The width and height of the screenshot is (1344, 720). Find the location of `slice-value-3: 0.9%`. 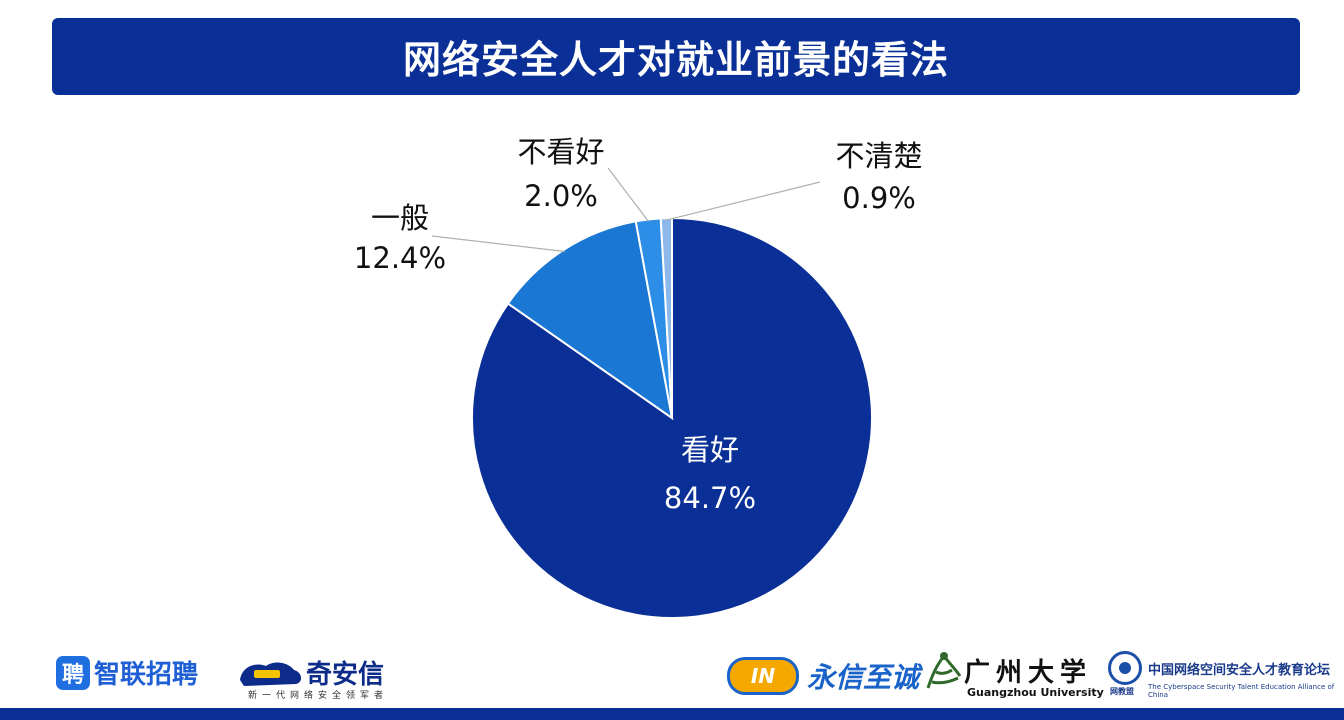

slice-value-3: 0.9% is located at coordinates (879, 198).